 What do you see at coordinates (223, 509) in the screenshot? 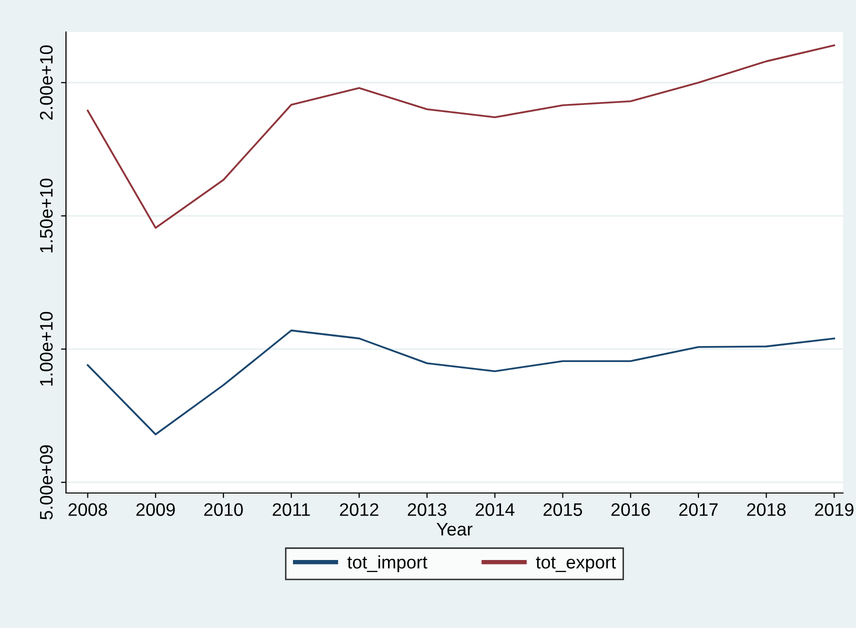
I see `x-tick-label: 2010` at bounding box center [223, 509].